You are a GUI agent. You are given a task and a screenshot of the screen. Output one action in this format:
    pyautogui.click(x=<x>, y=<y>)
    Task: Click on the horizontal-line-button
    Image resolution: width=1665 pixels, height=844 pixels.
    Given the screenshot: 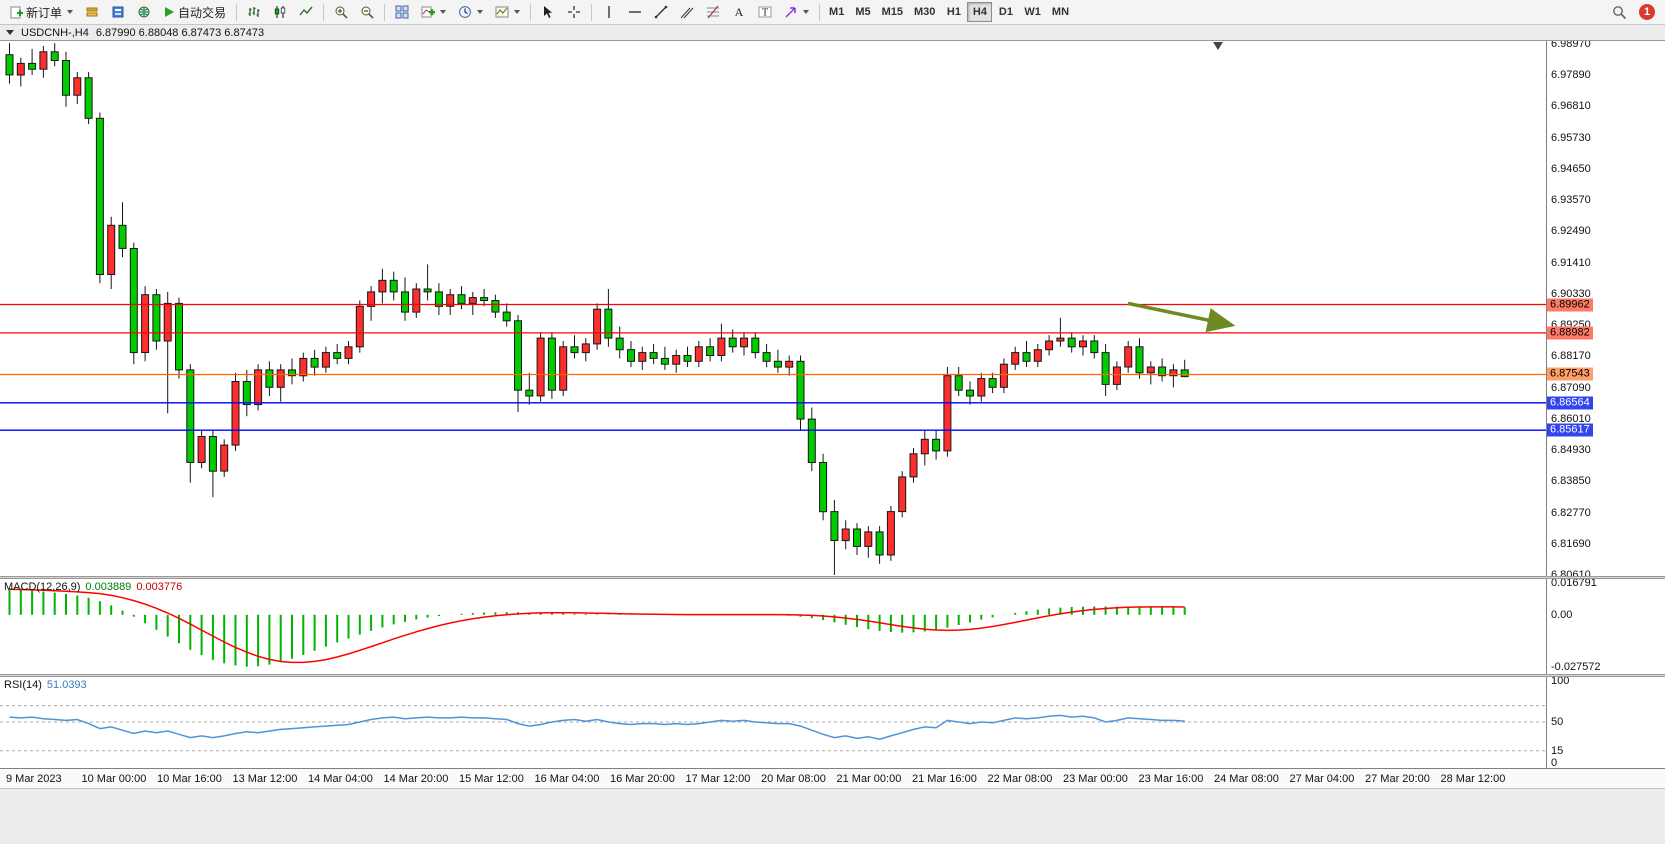 What is the action you would take?
    pyautogui.click(x=635, y=12)
    